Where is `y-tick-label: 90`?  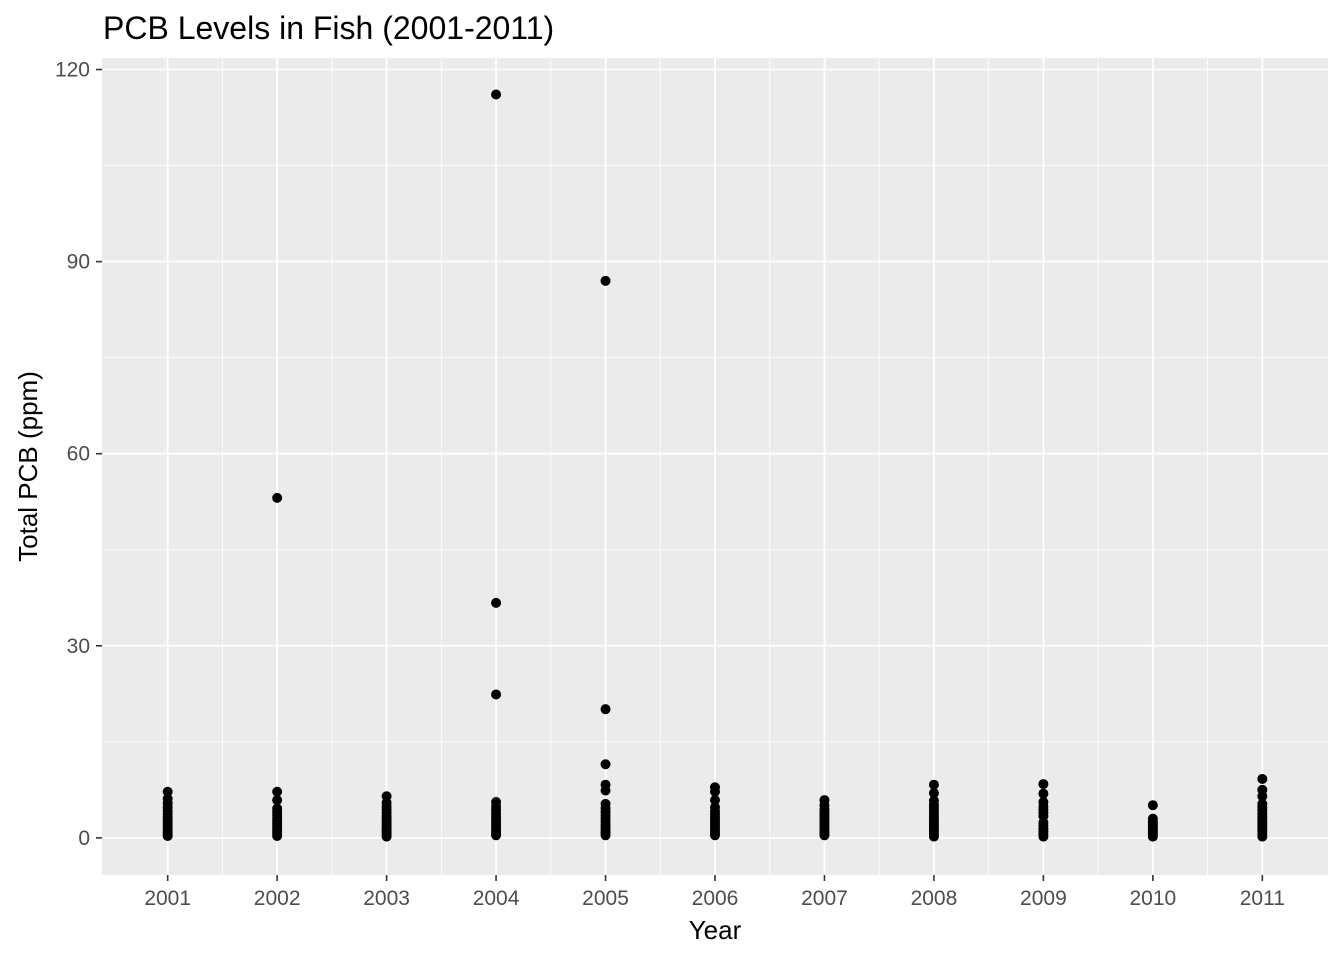
y-tick-label: 90 is located at coordinates (78, 262).